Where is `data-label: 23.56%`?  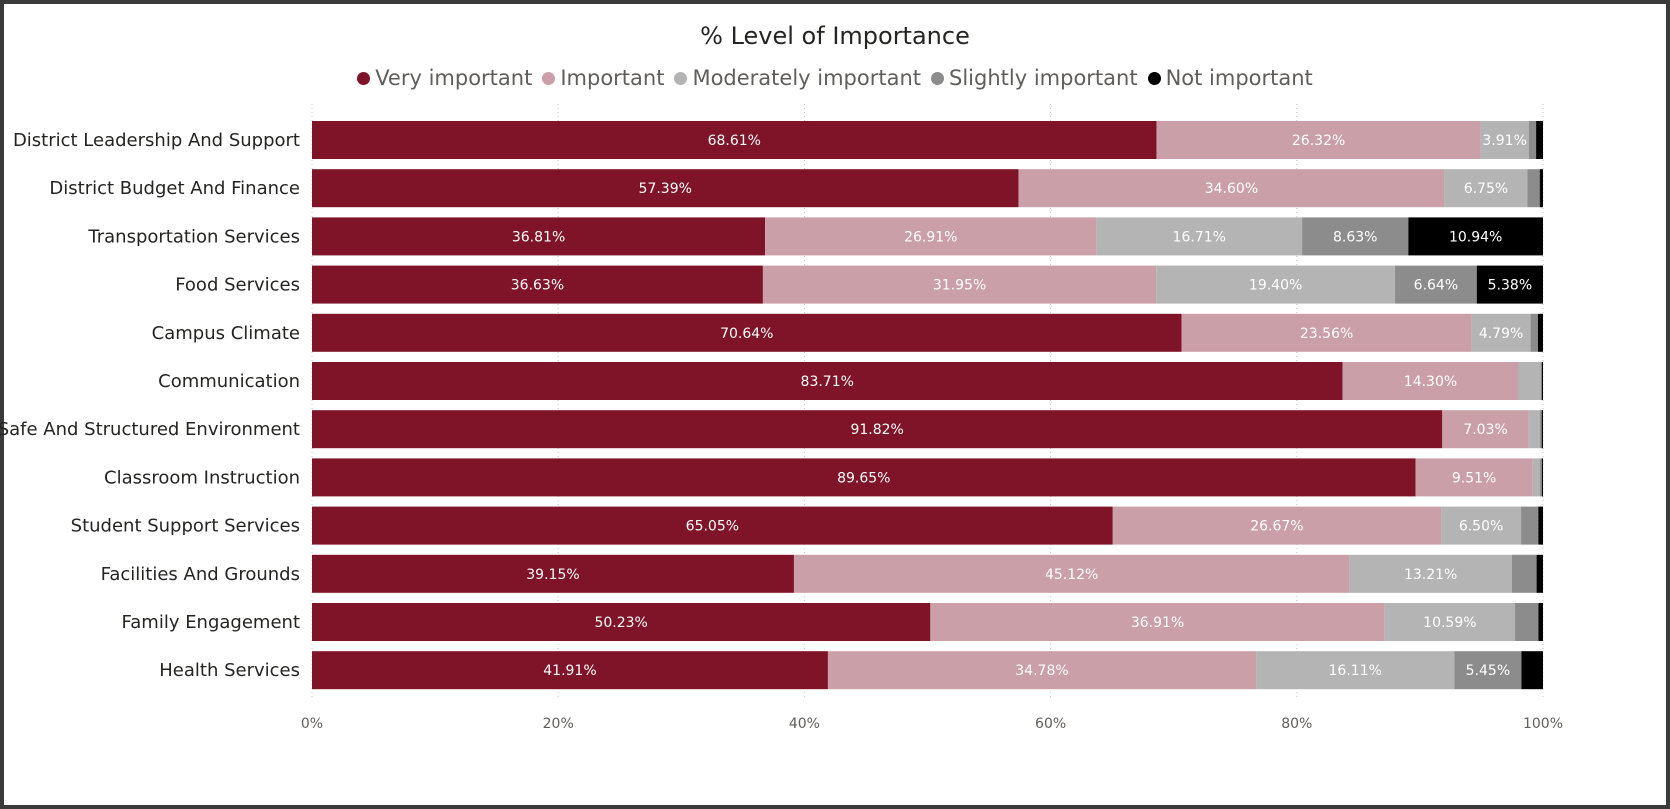 data-label: 23.56% is located at coordinates (1326, 334).